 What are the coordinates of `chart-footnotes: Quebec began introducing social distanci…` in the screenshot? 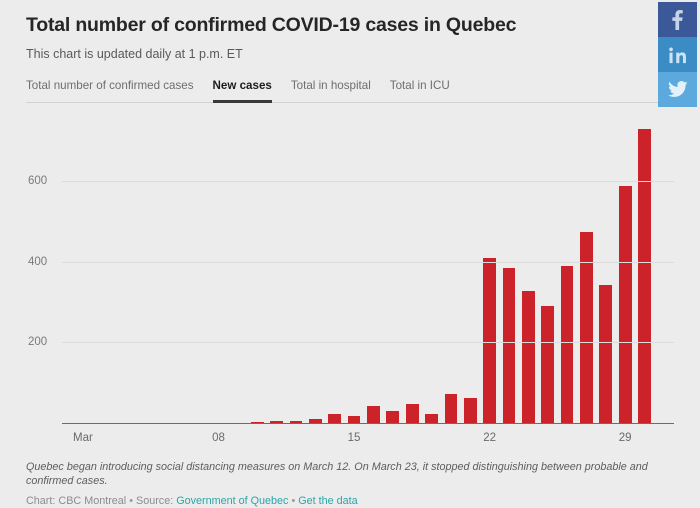 It's located at (350, 479).